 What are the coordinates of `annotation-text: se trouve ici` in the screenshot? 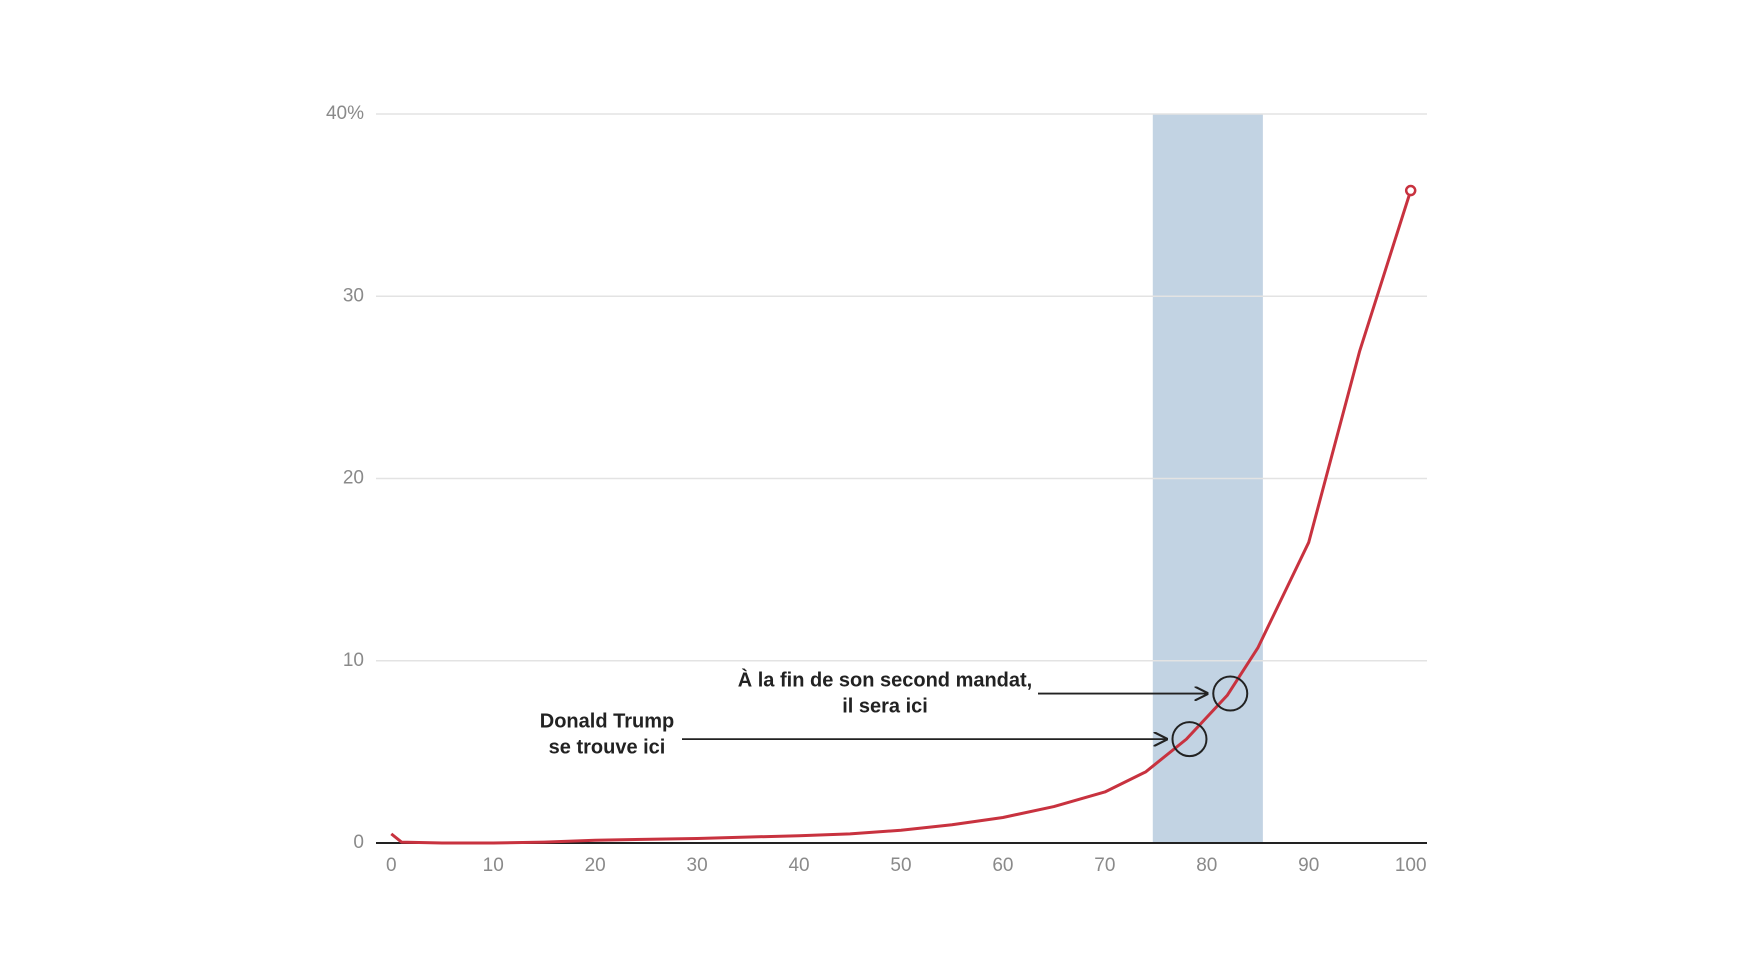 It's located at (607, 747).